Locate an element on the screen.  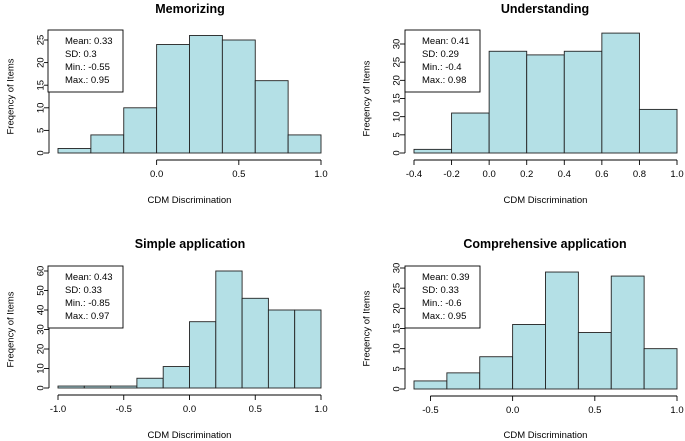
x-tick-label: -1.0 is located at coordinates (58, 409).